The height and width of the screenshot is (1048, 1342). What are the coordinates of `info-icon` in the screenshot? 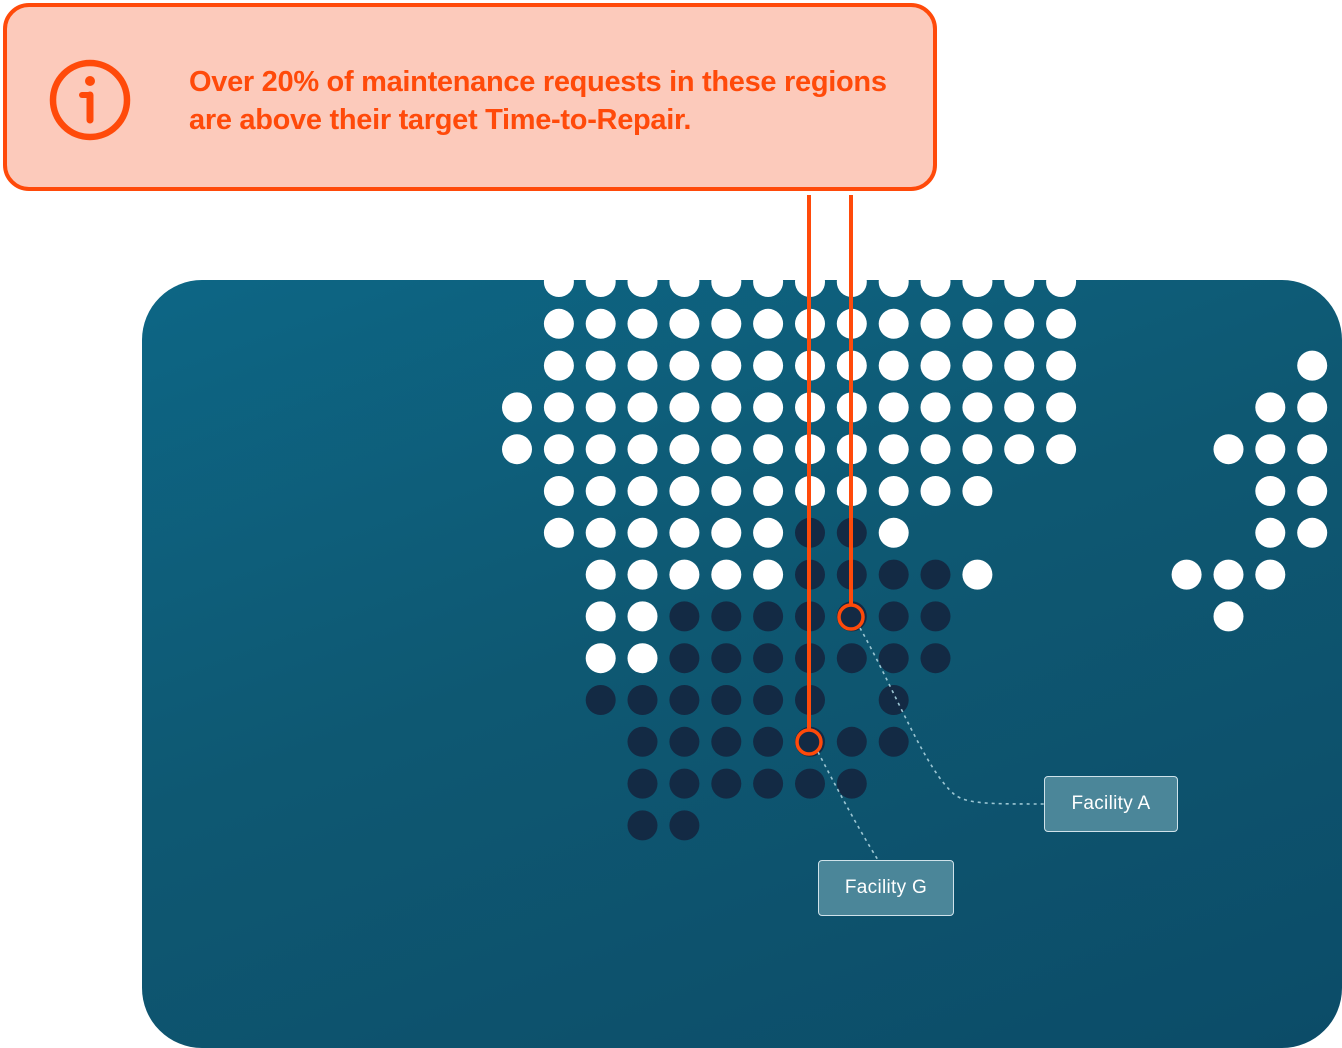 It's located at (90, 100).